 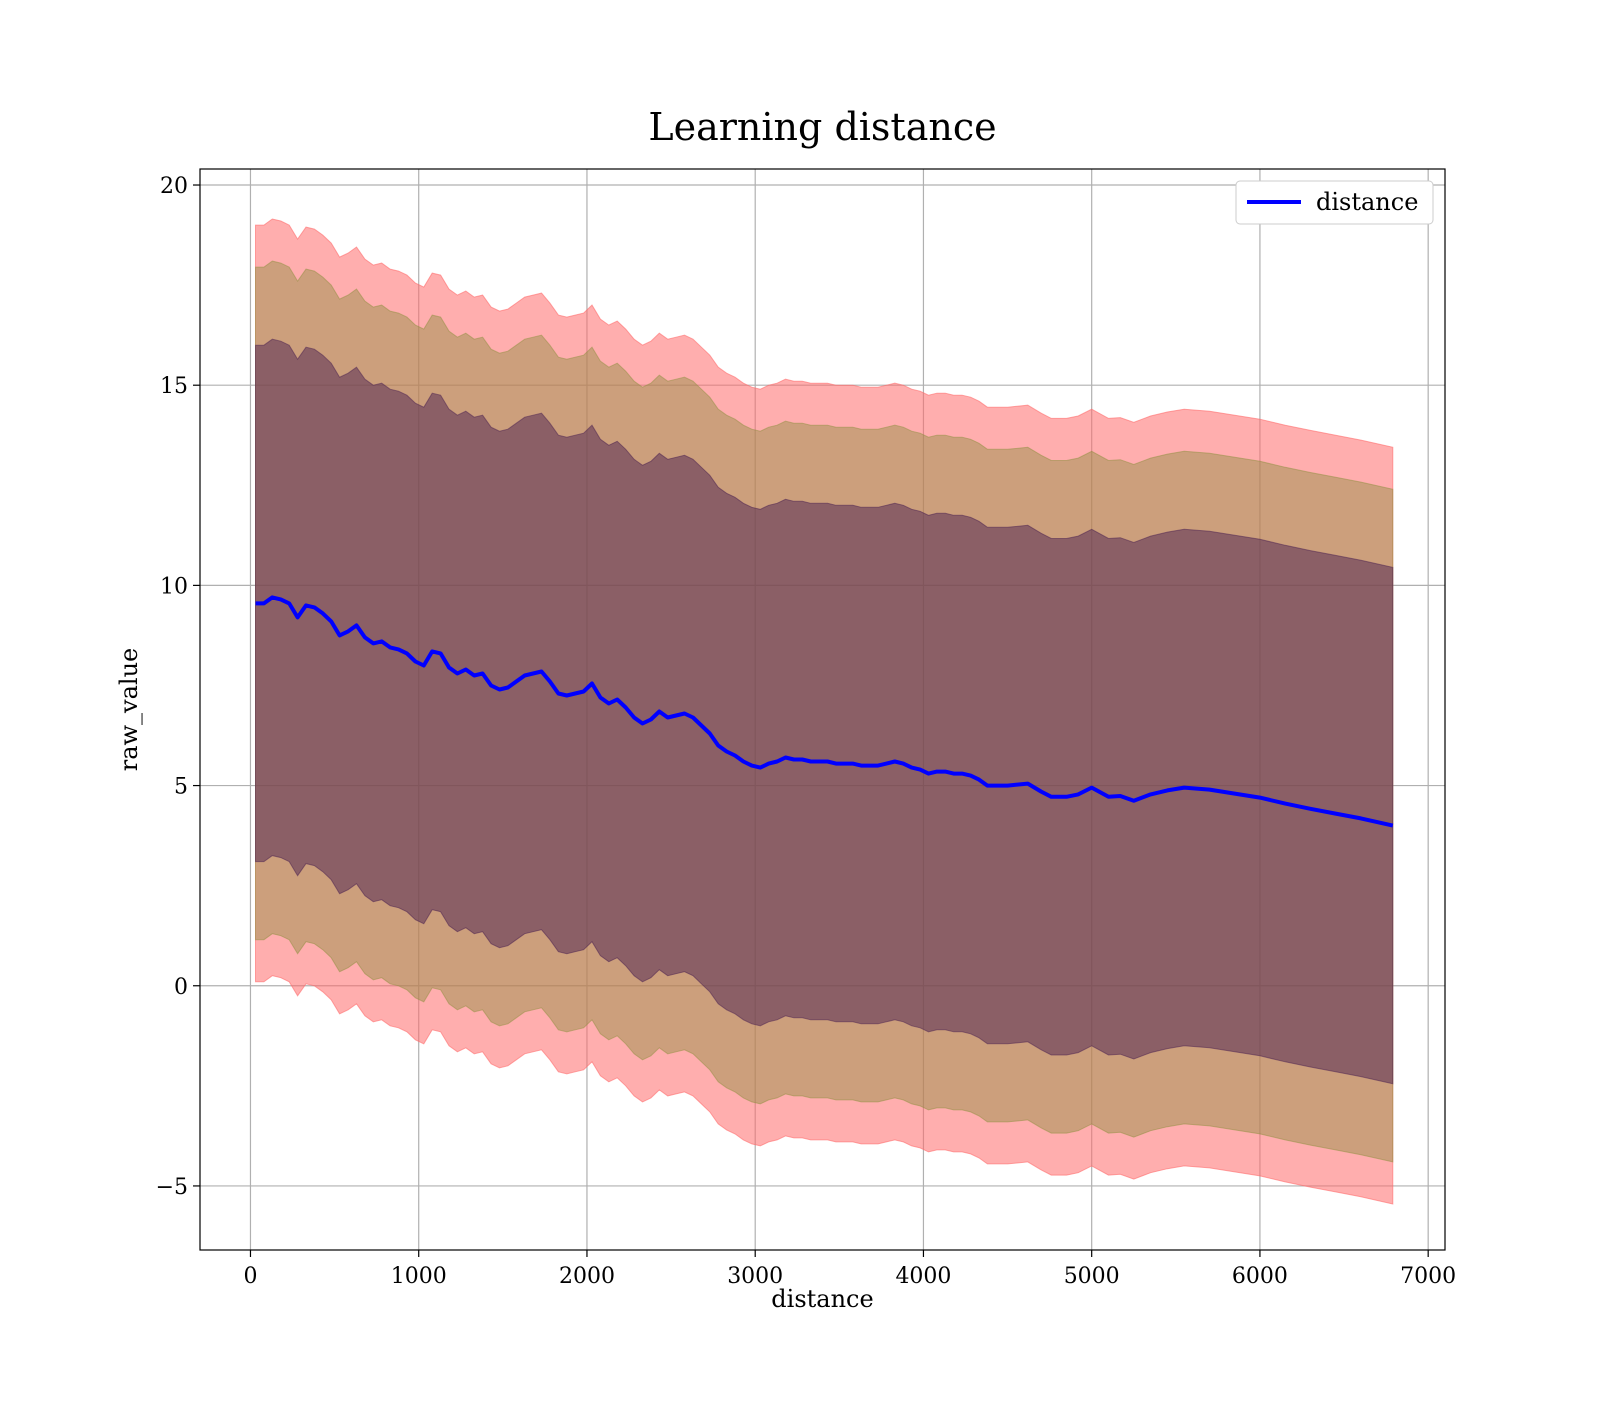 I want to click on y-tick-label-2: 5, so click(x=181, y=787).